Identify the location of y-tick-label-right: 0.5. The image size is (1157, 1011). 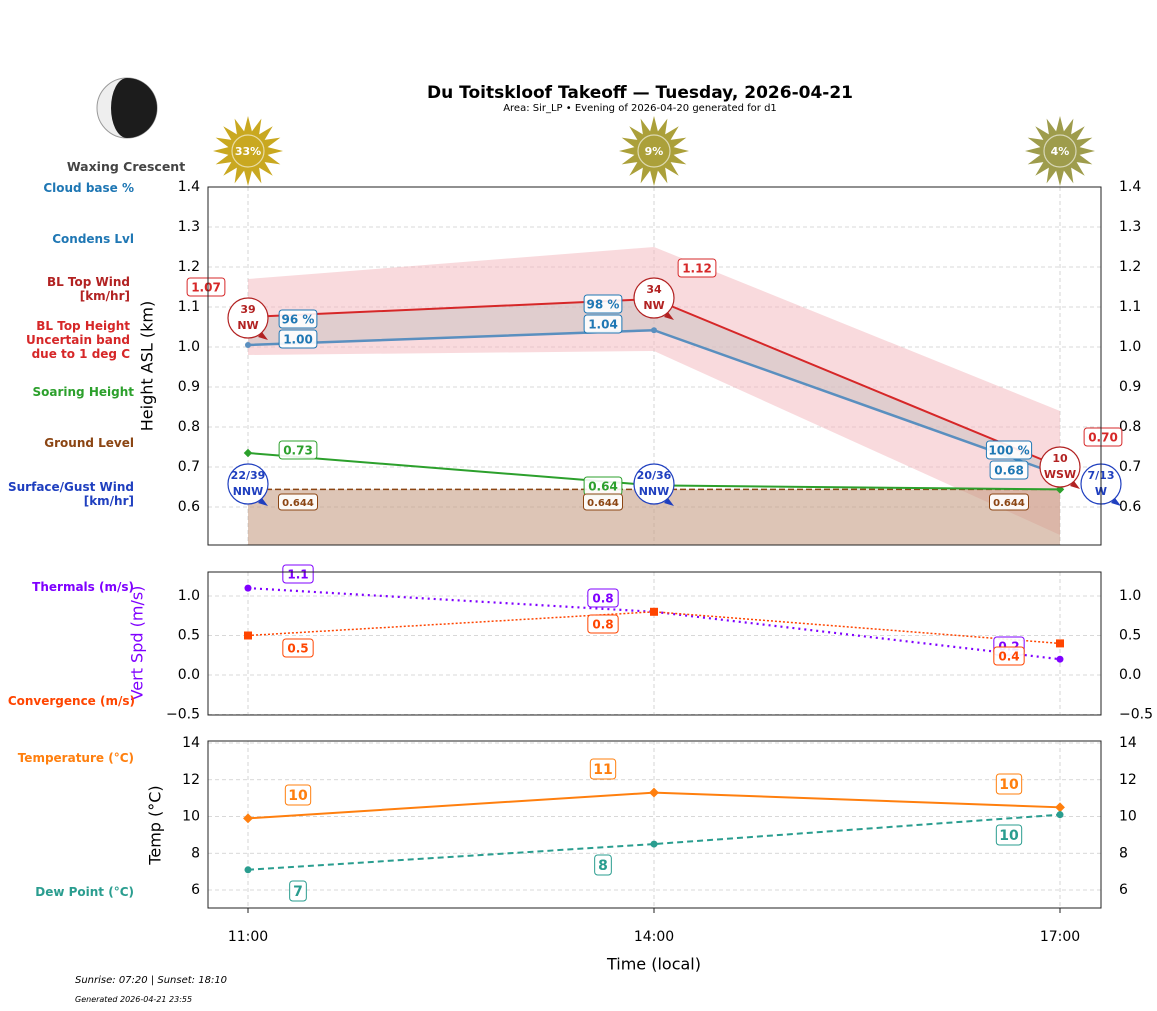
(1130, 636).